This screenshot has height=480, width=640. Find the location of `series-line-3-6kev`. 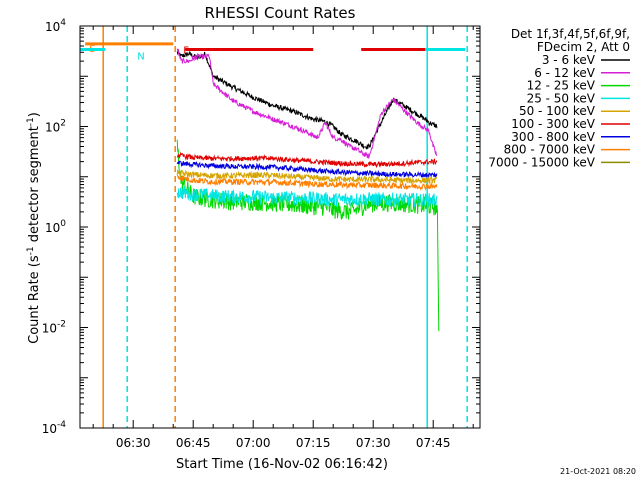

series-line-3-6kev is located at coordinates (307, 99).